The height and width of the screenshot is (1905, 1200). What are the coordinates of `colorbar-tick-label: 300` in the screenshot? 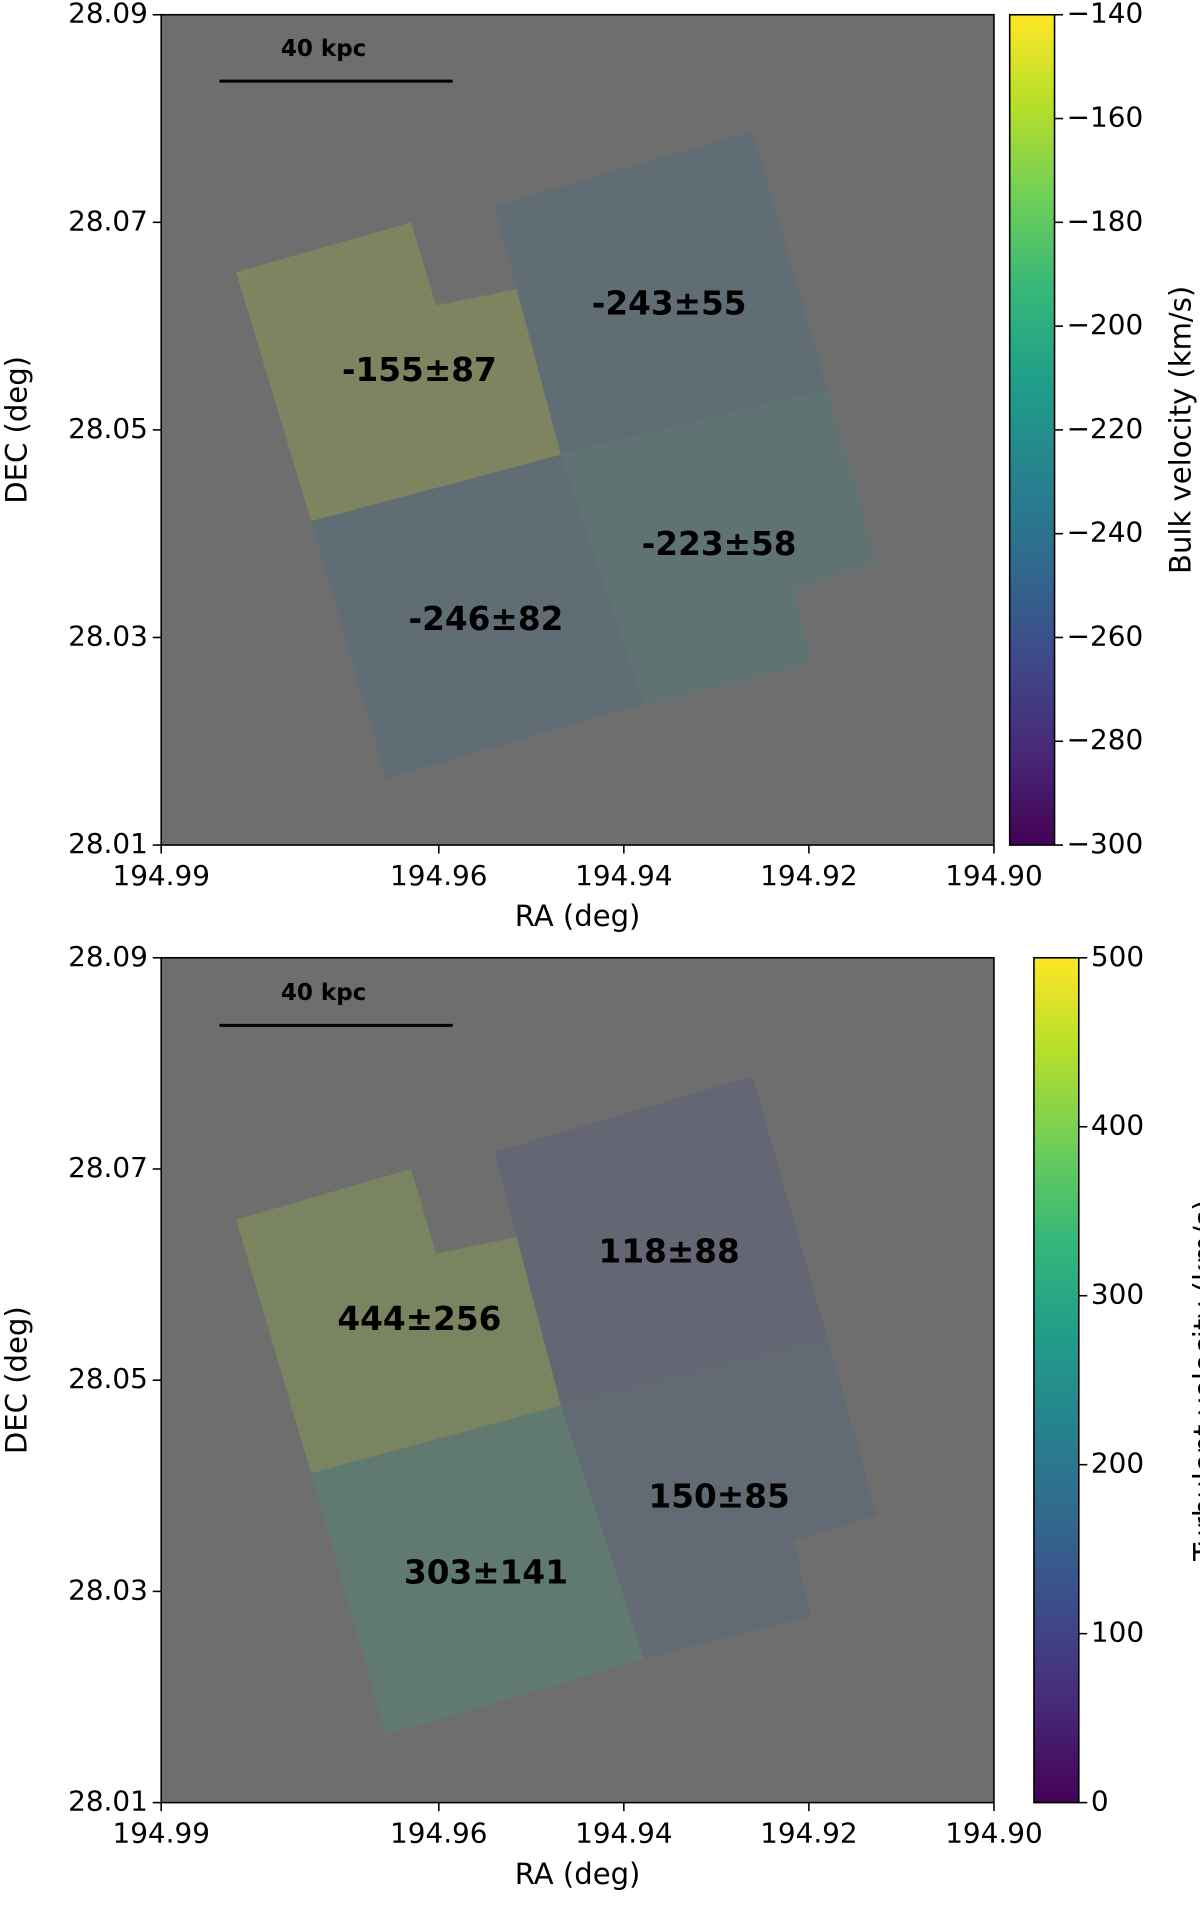 It's located at (1117, 1294).